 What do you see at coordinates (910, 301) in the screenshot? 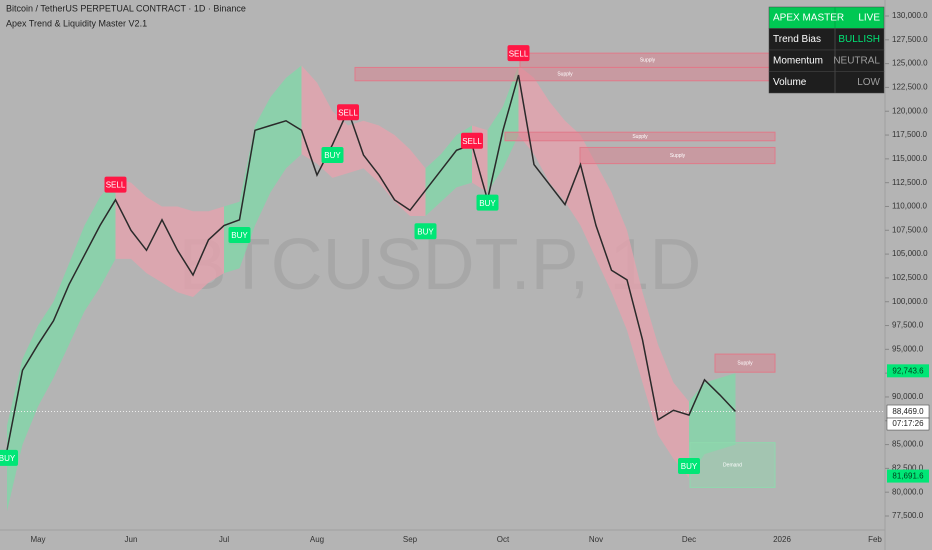
I see `y-tick-label: 100,000.0` at bounding box center [910, 301].